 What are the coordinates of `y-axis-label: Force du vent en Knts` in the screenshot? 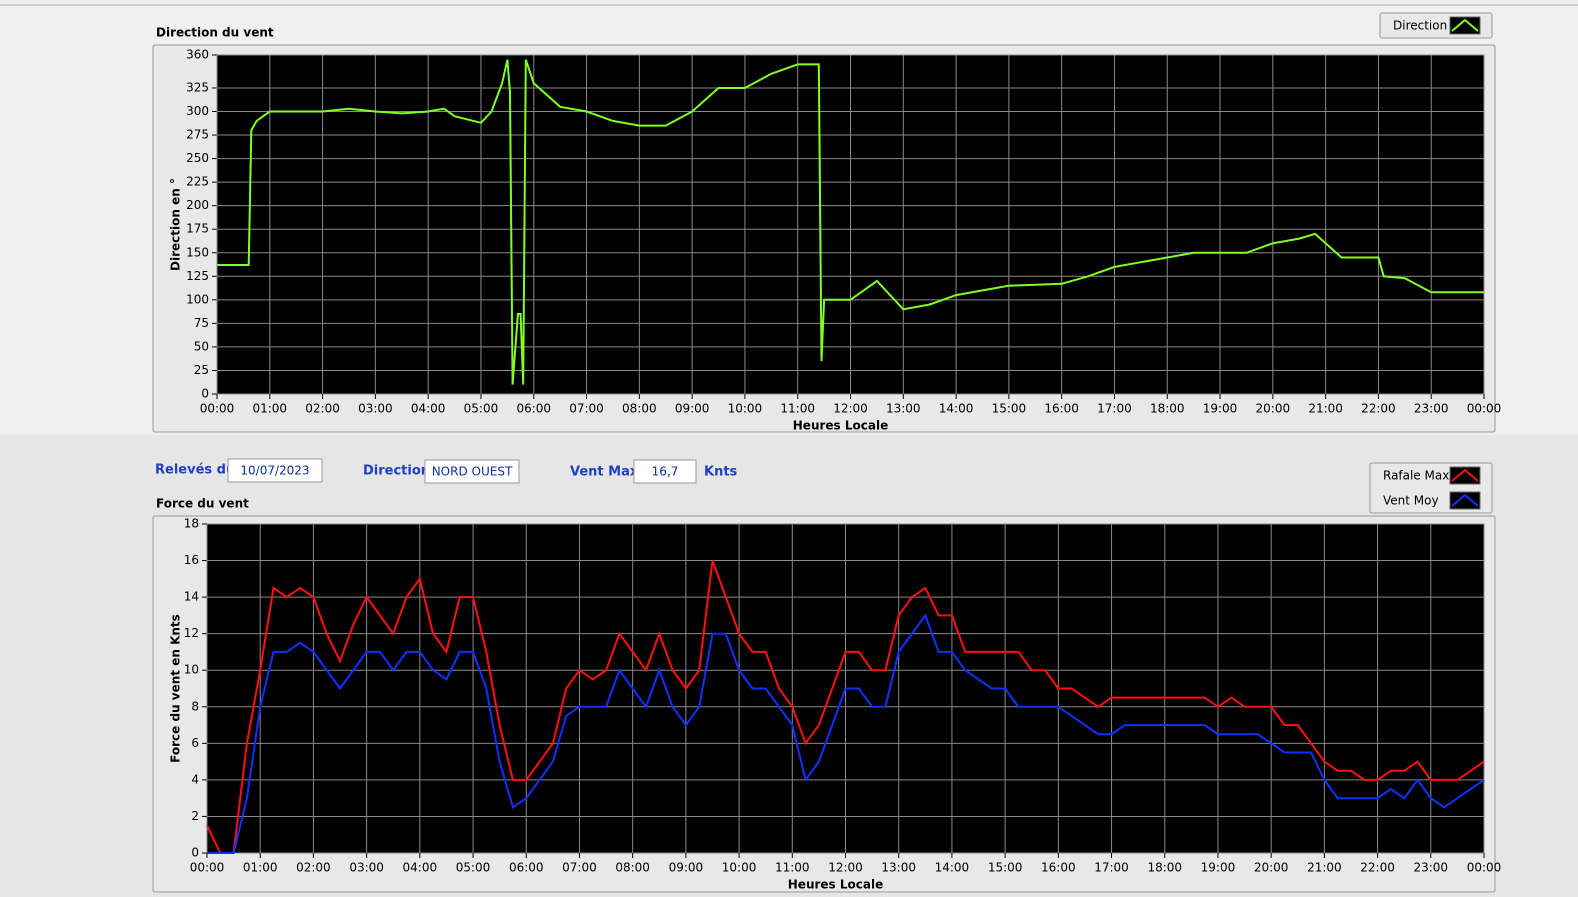 It's located at (176, 688).